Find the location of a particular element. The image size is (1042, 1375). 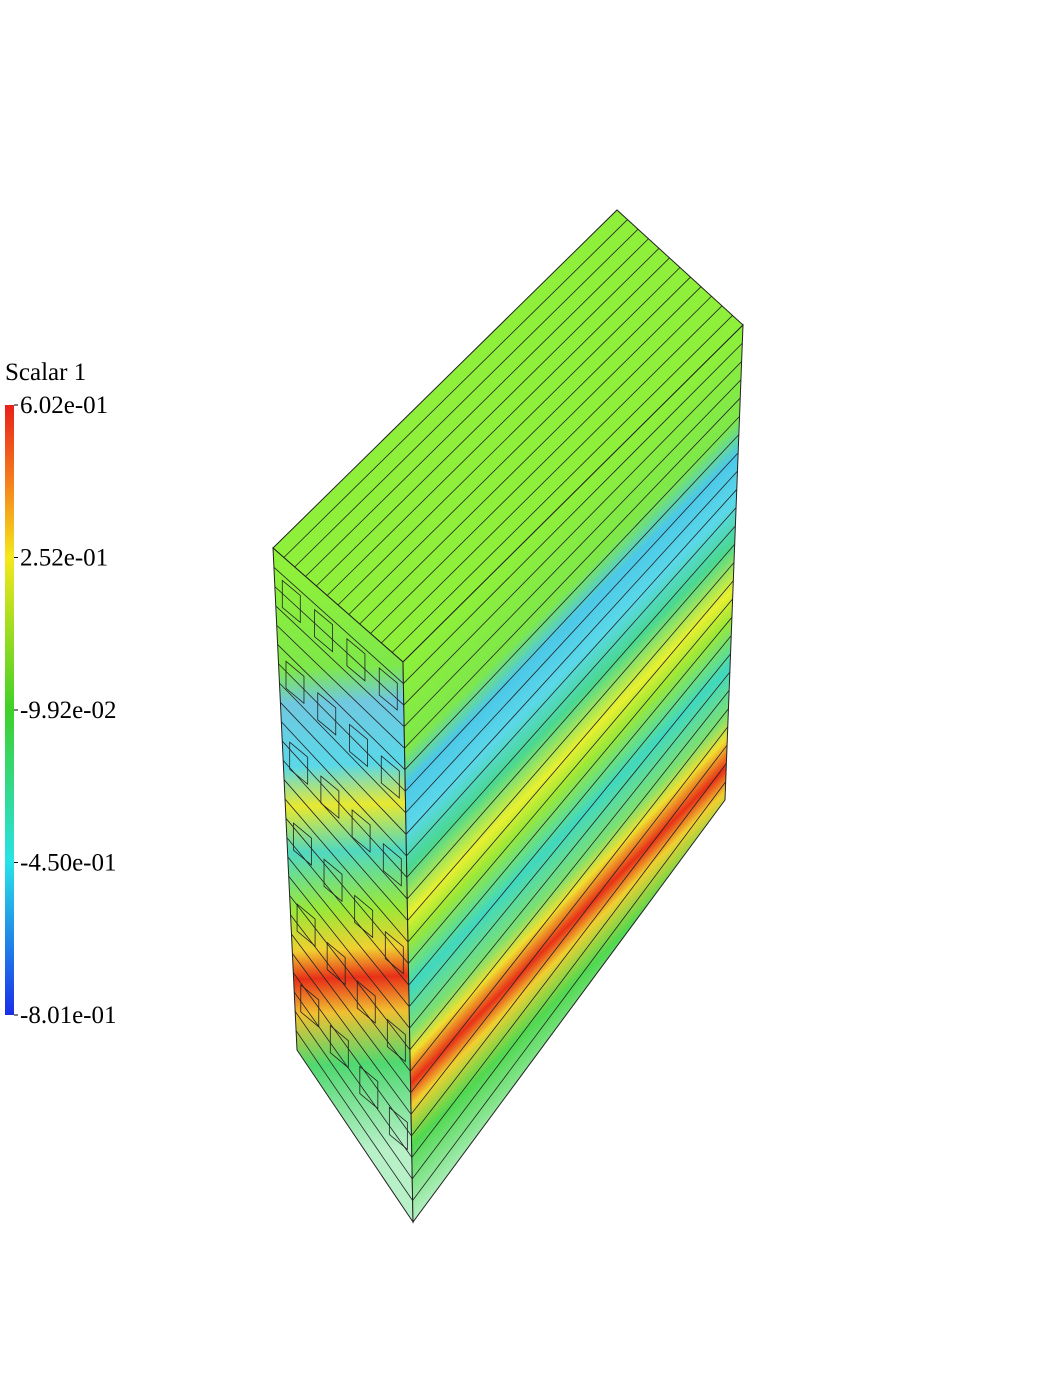

colorbar-label: -4.50e-01 is located at coordinates (68, 863).